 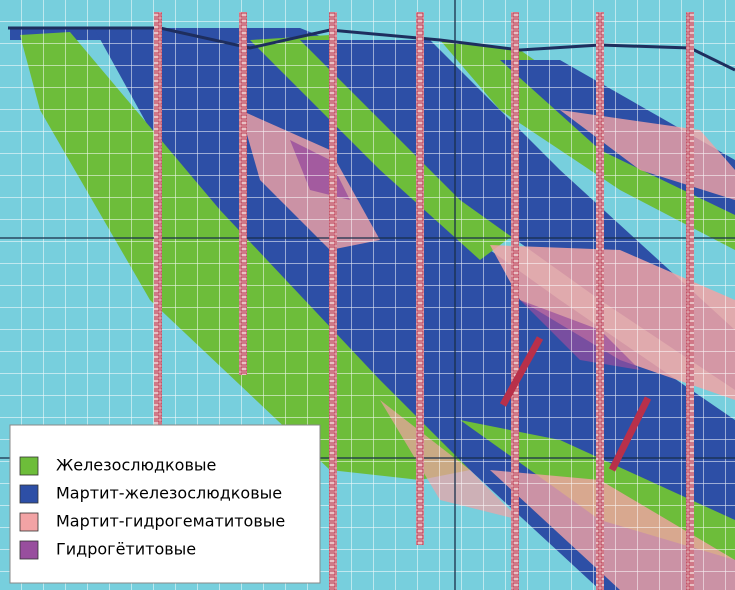 What do you see at coordinates (169, 493) in the screenshot?
I see `legend-label: Мартит-железослюдковые` at bounding box center [169, 493].